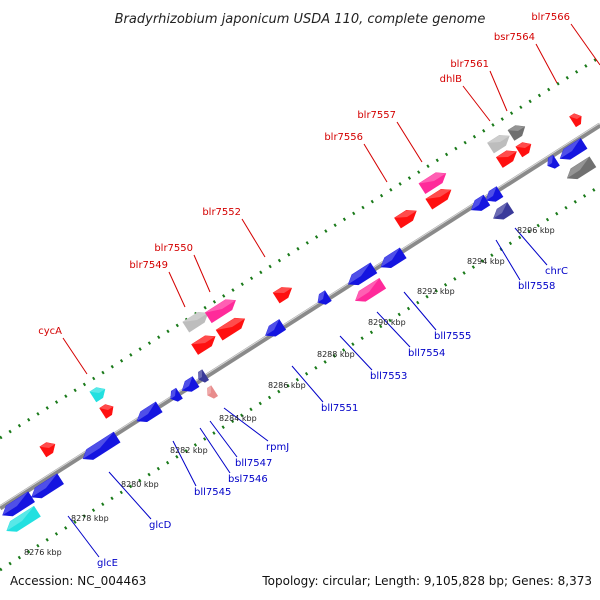 This screenshot has width=600, height=600. What do you see at coordinates (339, 408) in the screenshot?
I see `reverse-gene-label: bll7551` at bounding box center [339, 408].